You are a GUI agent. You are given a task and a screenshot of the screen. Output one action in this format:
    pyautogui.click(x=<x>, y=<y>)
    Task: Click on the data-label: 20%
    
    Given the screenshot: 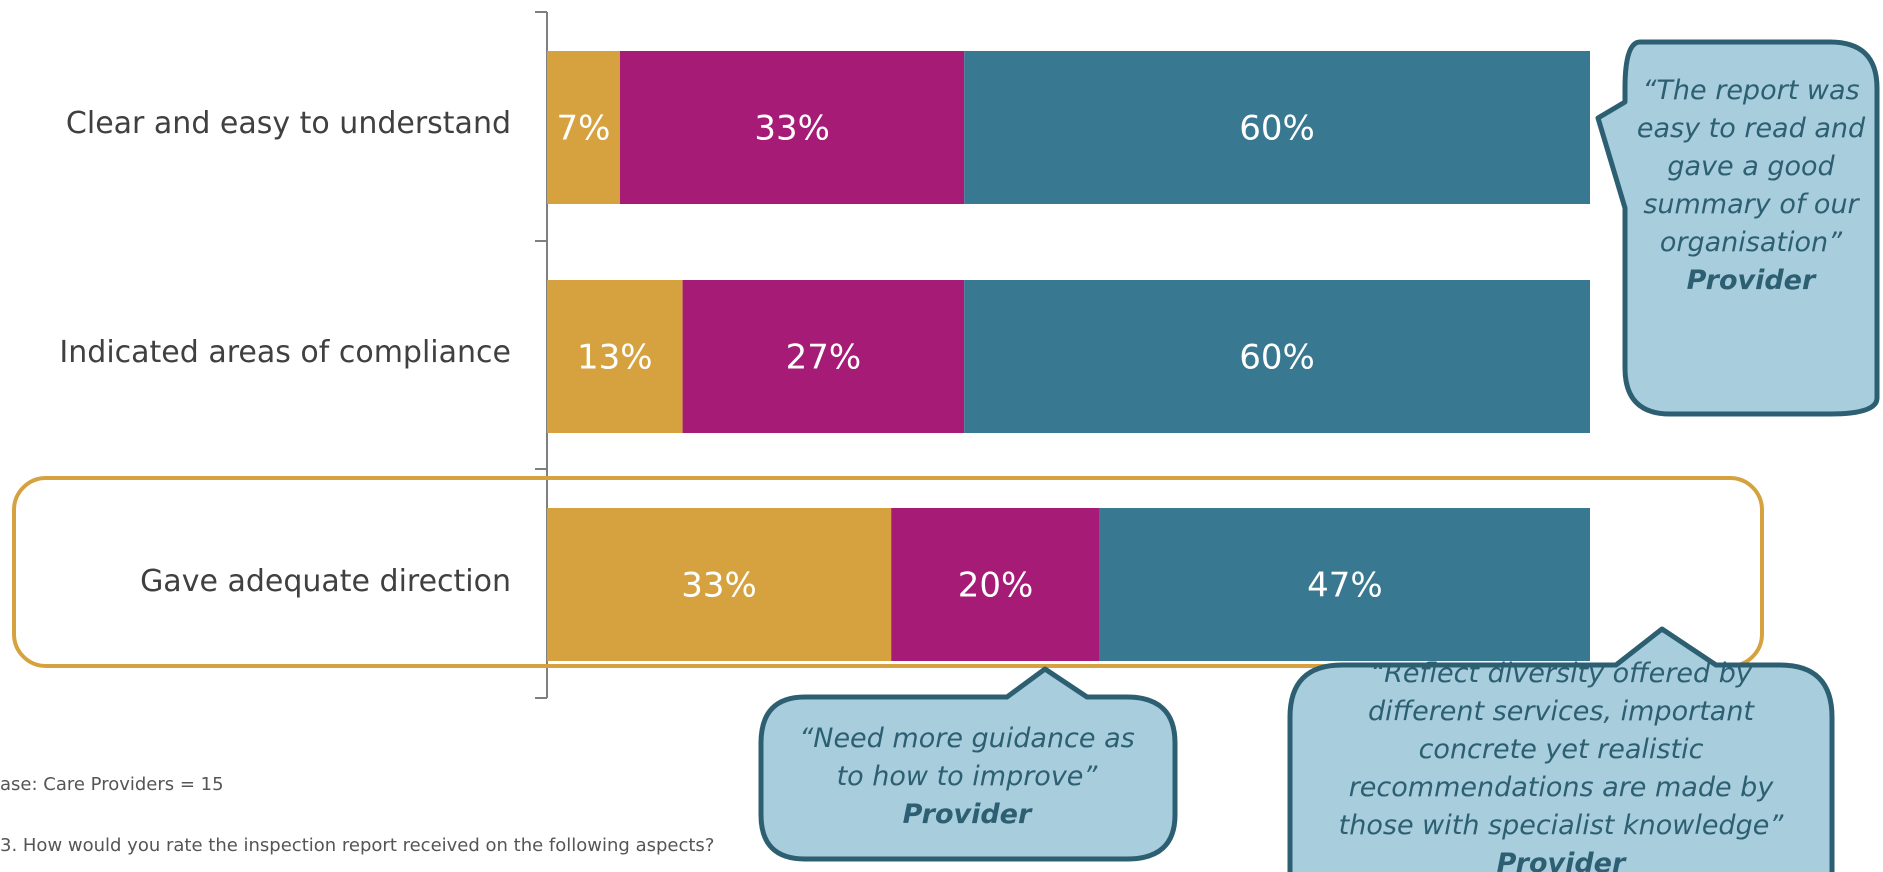 What is the action you would take?
    pyautogui.click(x=996, y=586)
    